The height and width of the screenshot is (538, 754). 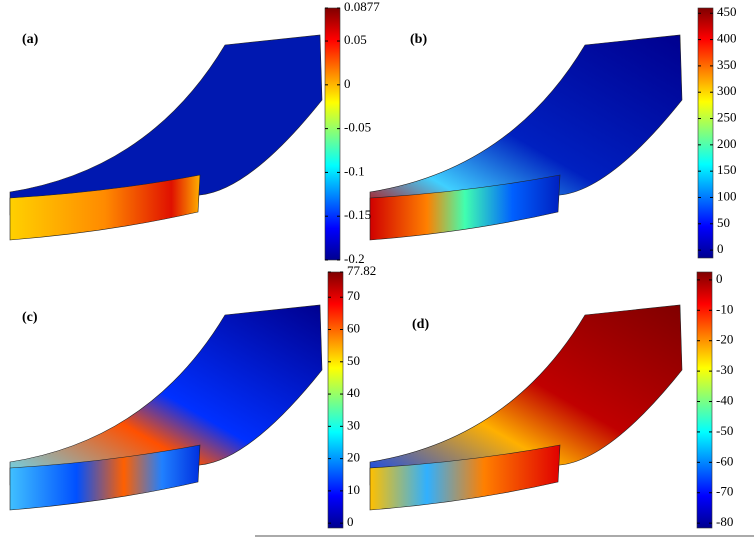 What do you see at coordinates (727, 11) in the screenshot?
I see `tick-label: 450` at bounding box center [727, 11].